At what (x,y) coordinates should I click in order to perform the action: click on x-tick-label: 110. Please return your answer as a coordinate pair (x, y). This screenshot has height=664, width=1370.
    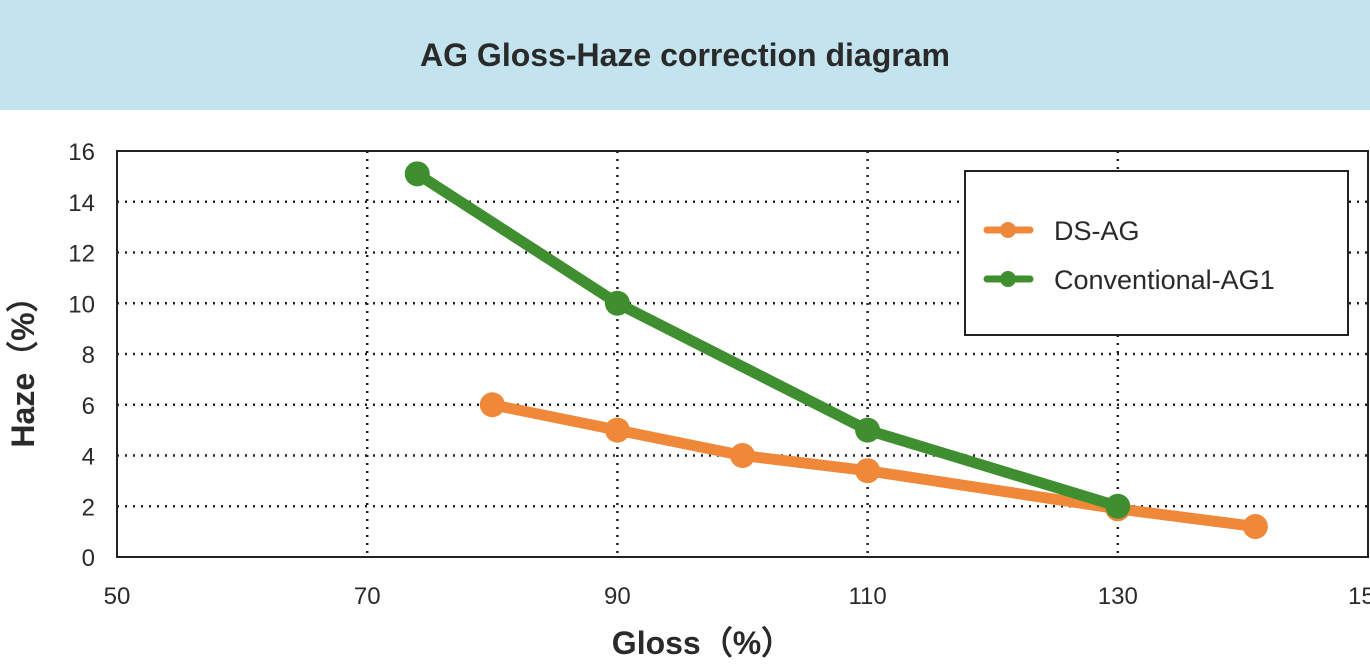
    Looking at the image, I should click on (867, 596).